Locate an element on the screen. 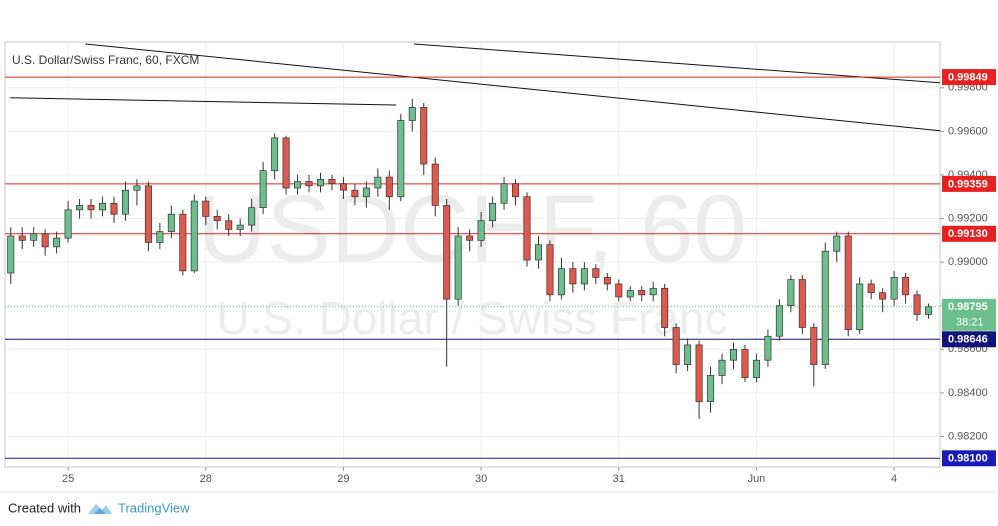  tradingview-logo is located at coordinates (100, 509).